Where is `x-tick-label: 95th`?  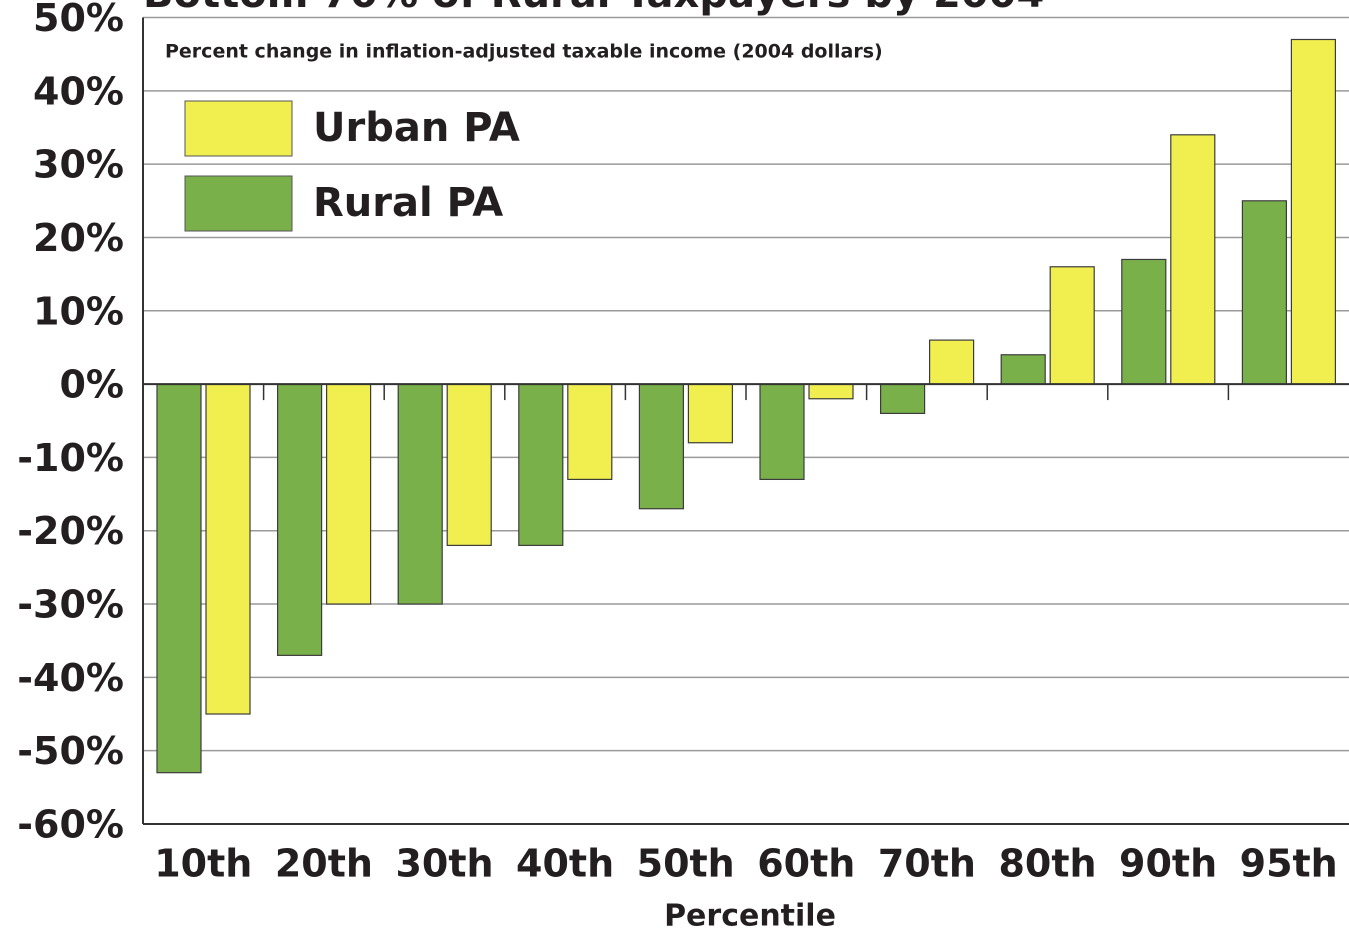 x-tick-label: 95th is located at coordinates (1289, 864).